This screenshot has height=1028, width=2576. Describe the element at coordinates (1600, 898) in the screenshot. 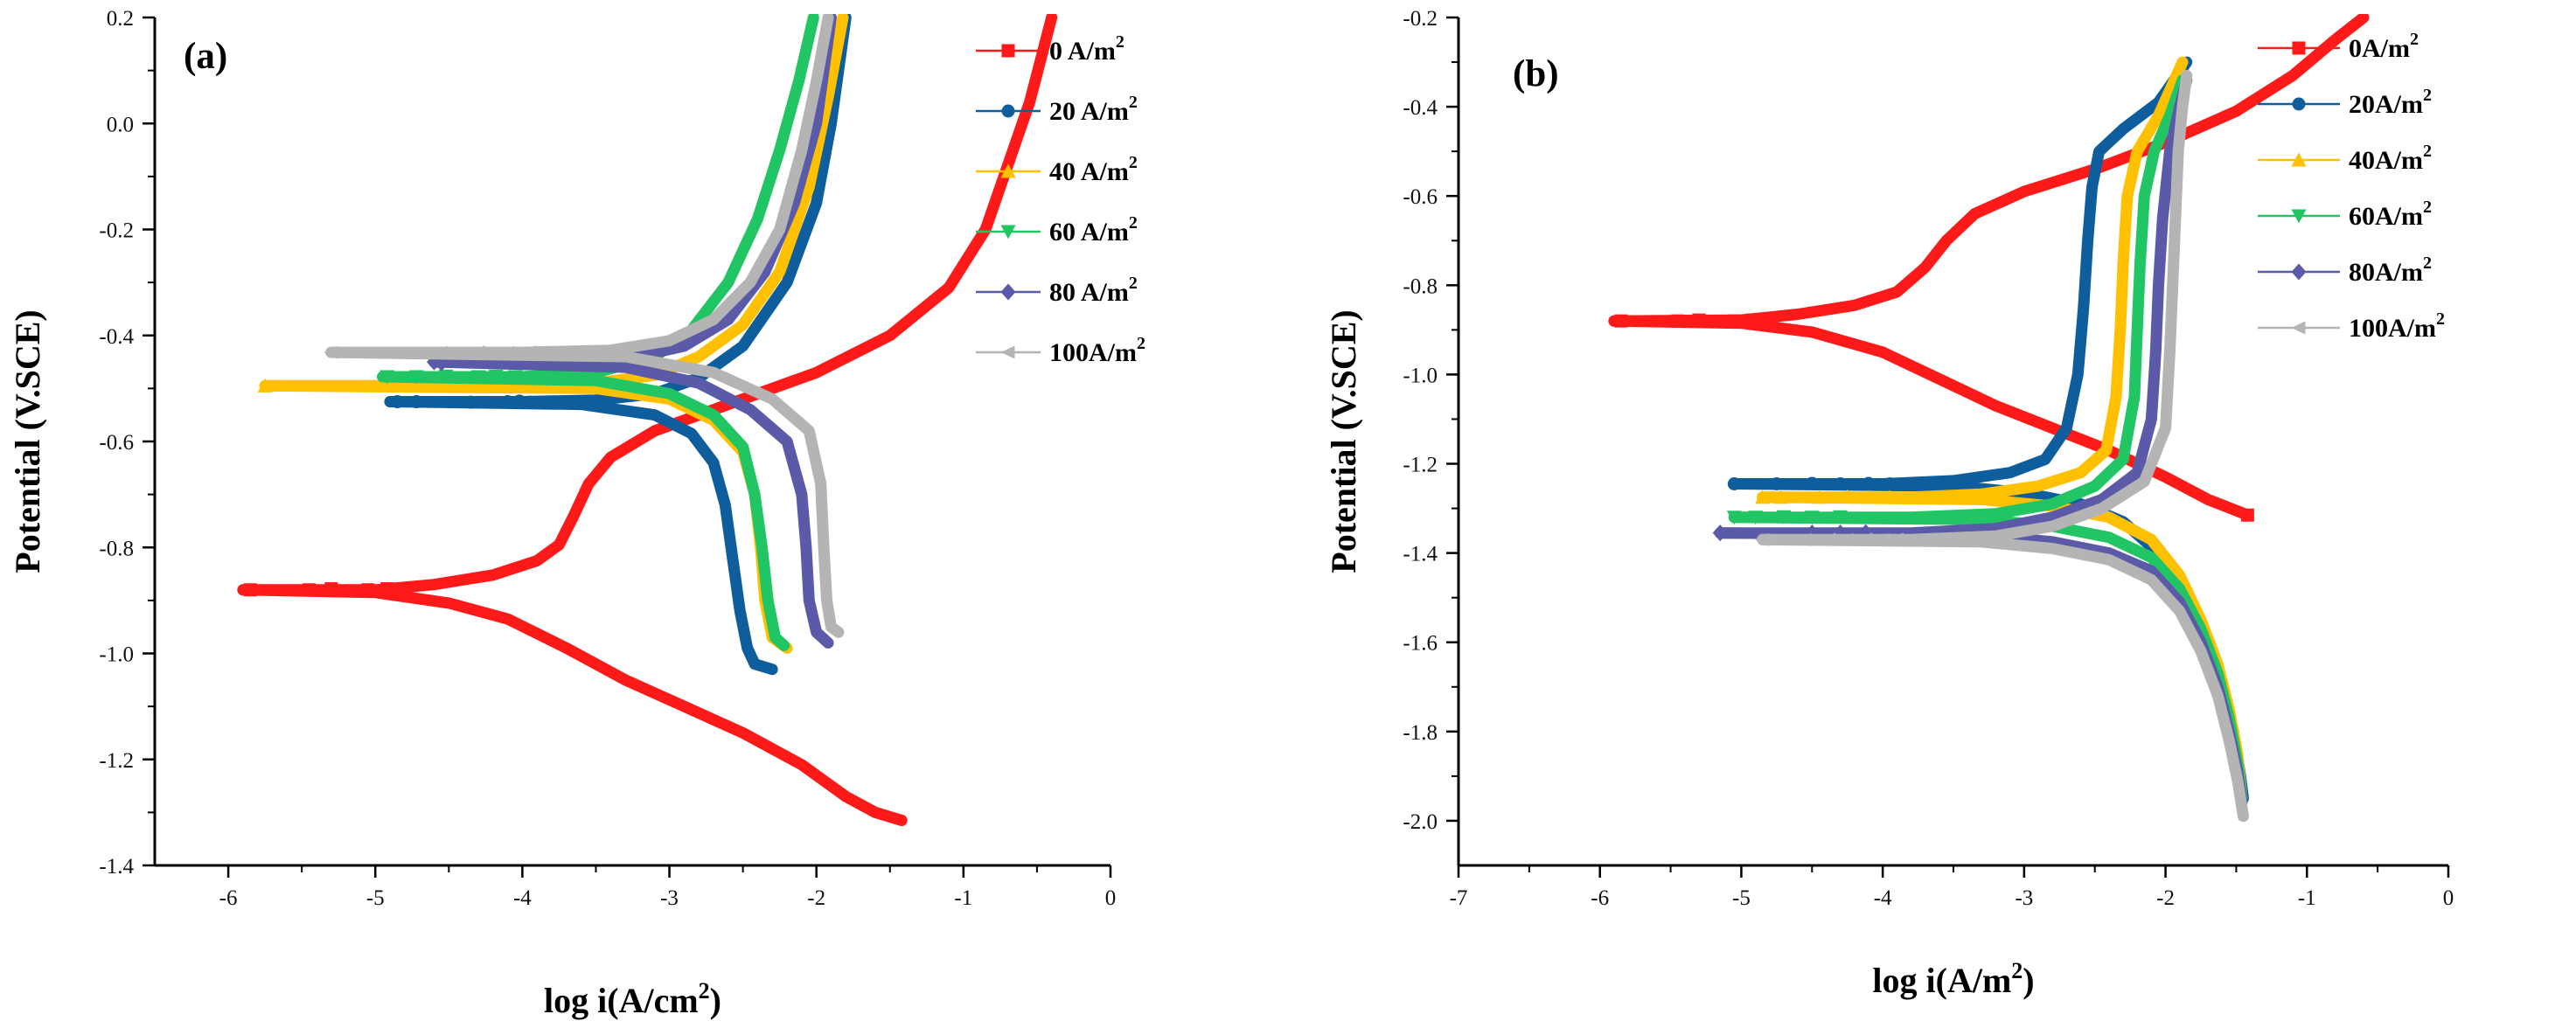

I see `chart-b-x-tick-label: -6` at that location.